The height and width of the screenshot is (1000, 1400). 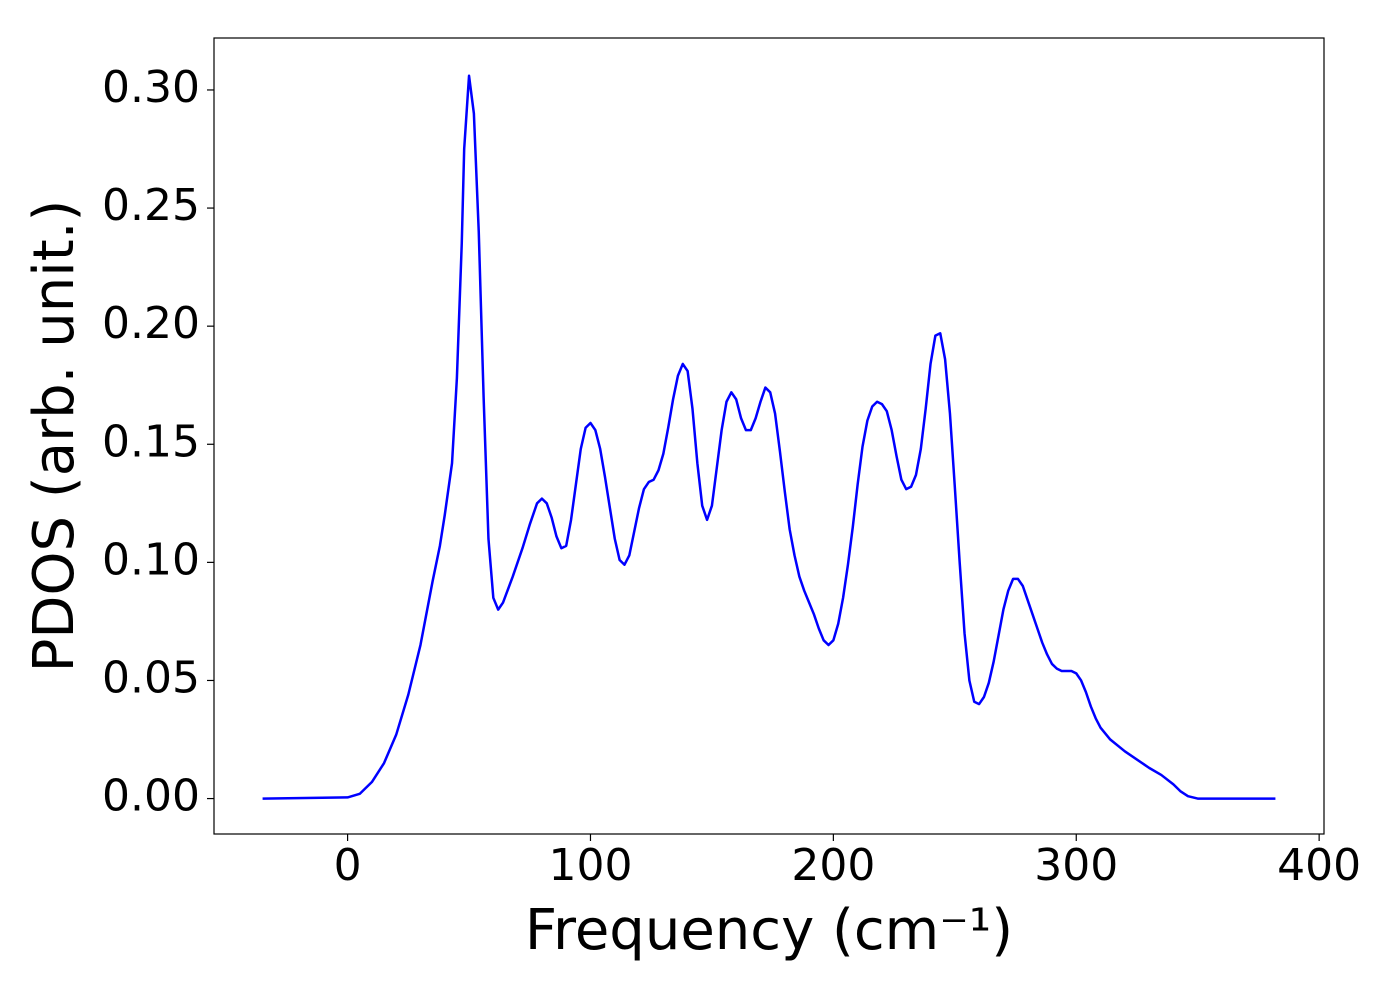 What do you see at coordinates (151, 677) in the screenshot?
I see `y-tick-label: 0.05` at bounding box center [151, 677].